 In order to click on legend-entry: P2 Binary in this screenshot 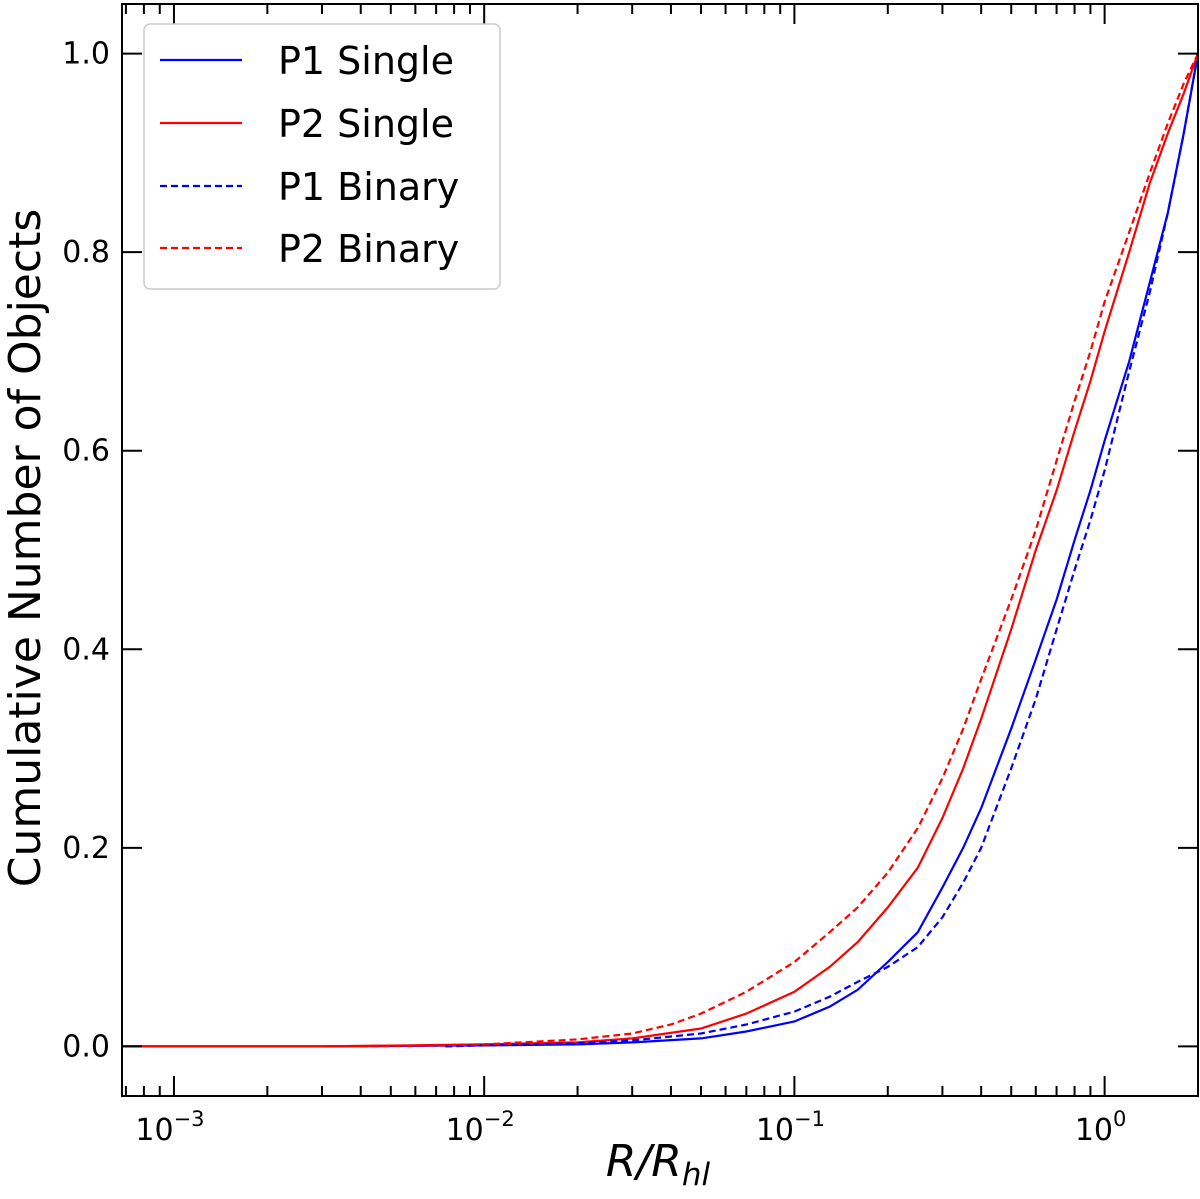, I will do `click(309, 249)`.